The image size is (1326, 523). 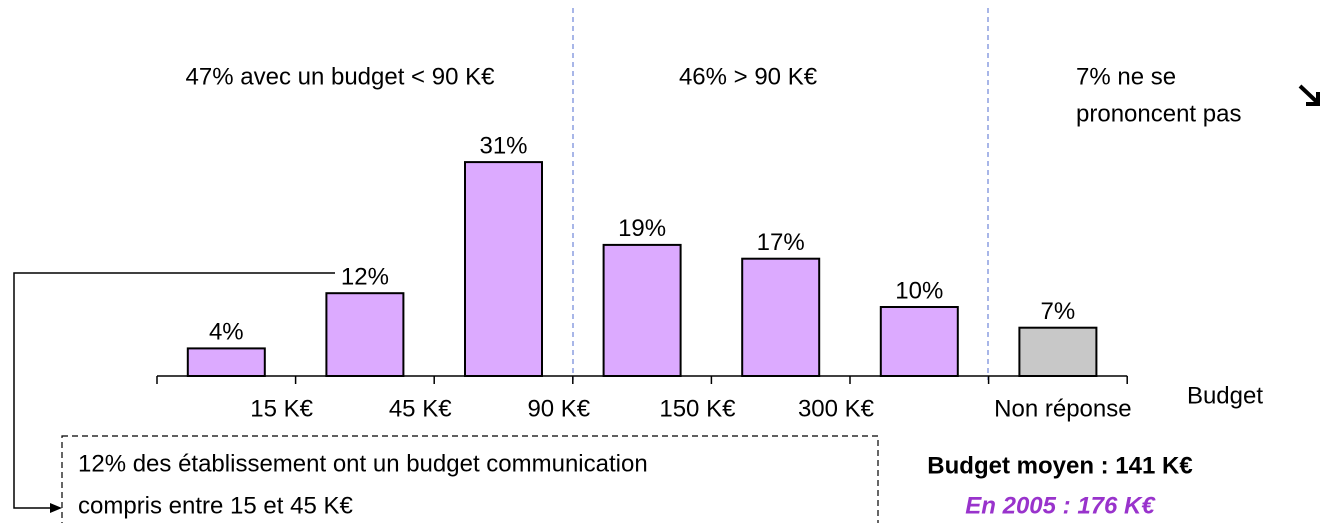 What do you see at coordinates (748, 76) in the screenshot?
I see `segment-label: 46% > 90 K€` at bounding box center [748, 76].